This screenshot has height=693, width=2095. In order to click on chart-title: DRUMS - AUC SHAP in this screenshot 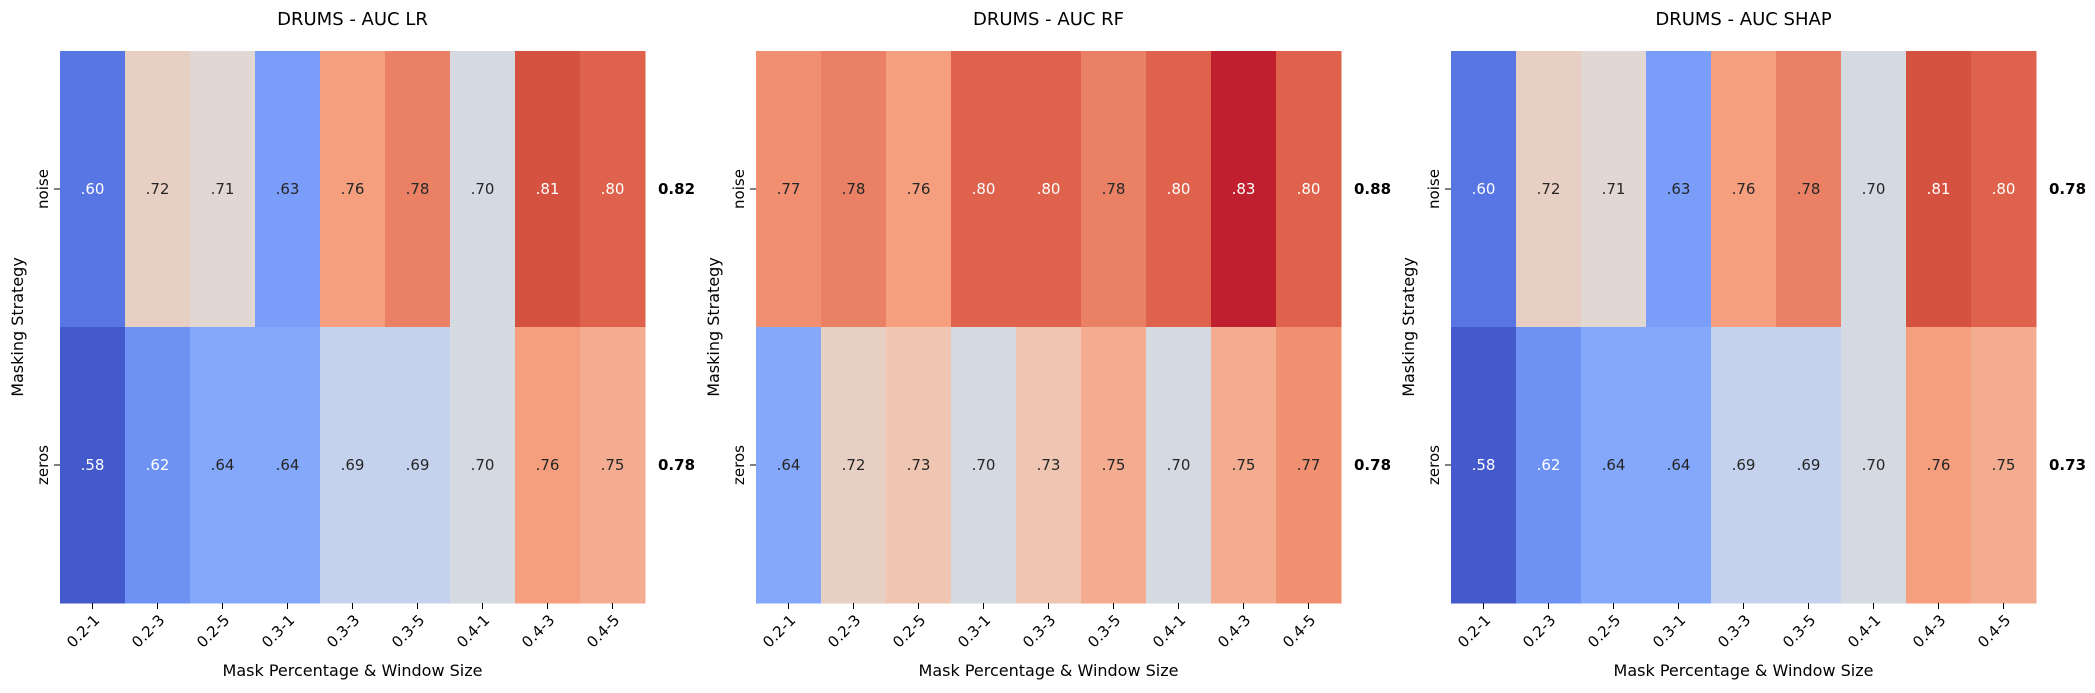, I will do `click(1743, 19)`.